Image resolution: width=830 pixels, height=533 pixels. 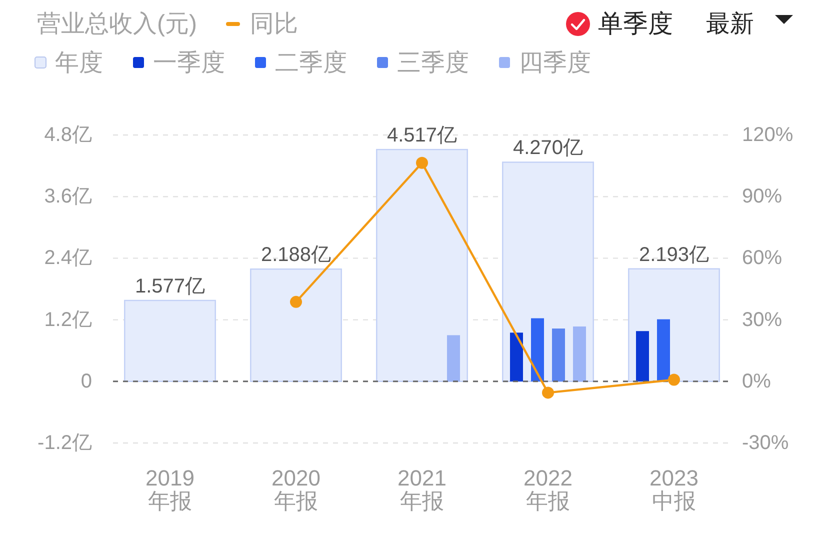 I want to click on data-label: 4.270亿, so click(x=548, y=148).